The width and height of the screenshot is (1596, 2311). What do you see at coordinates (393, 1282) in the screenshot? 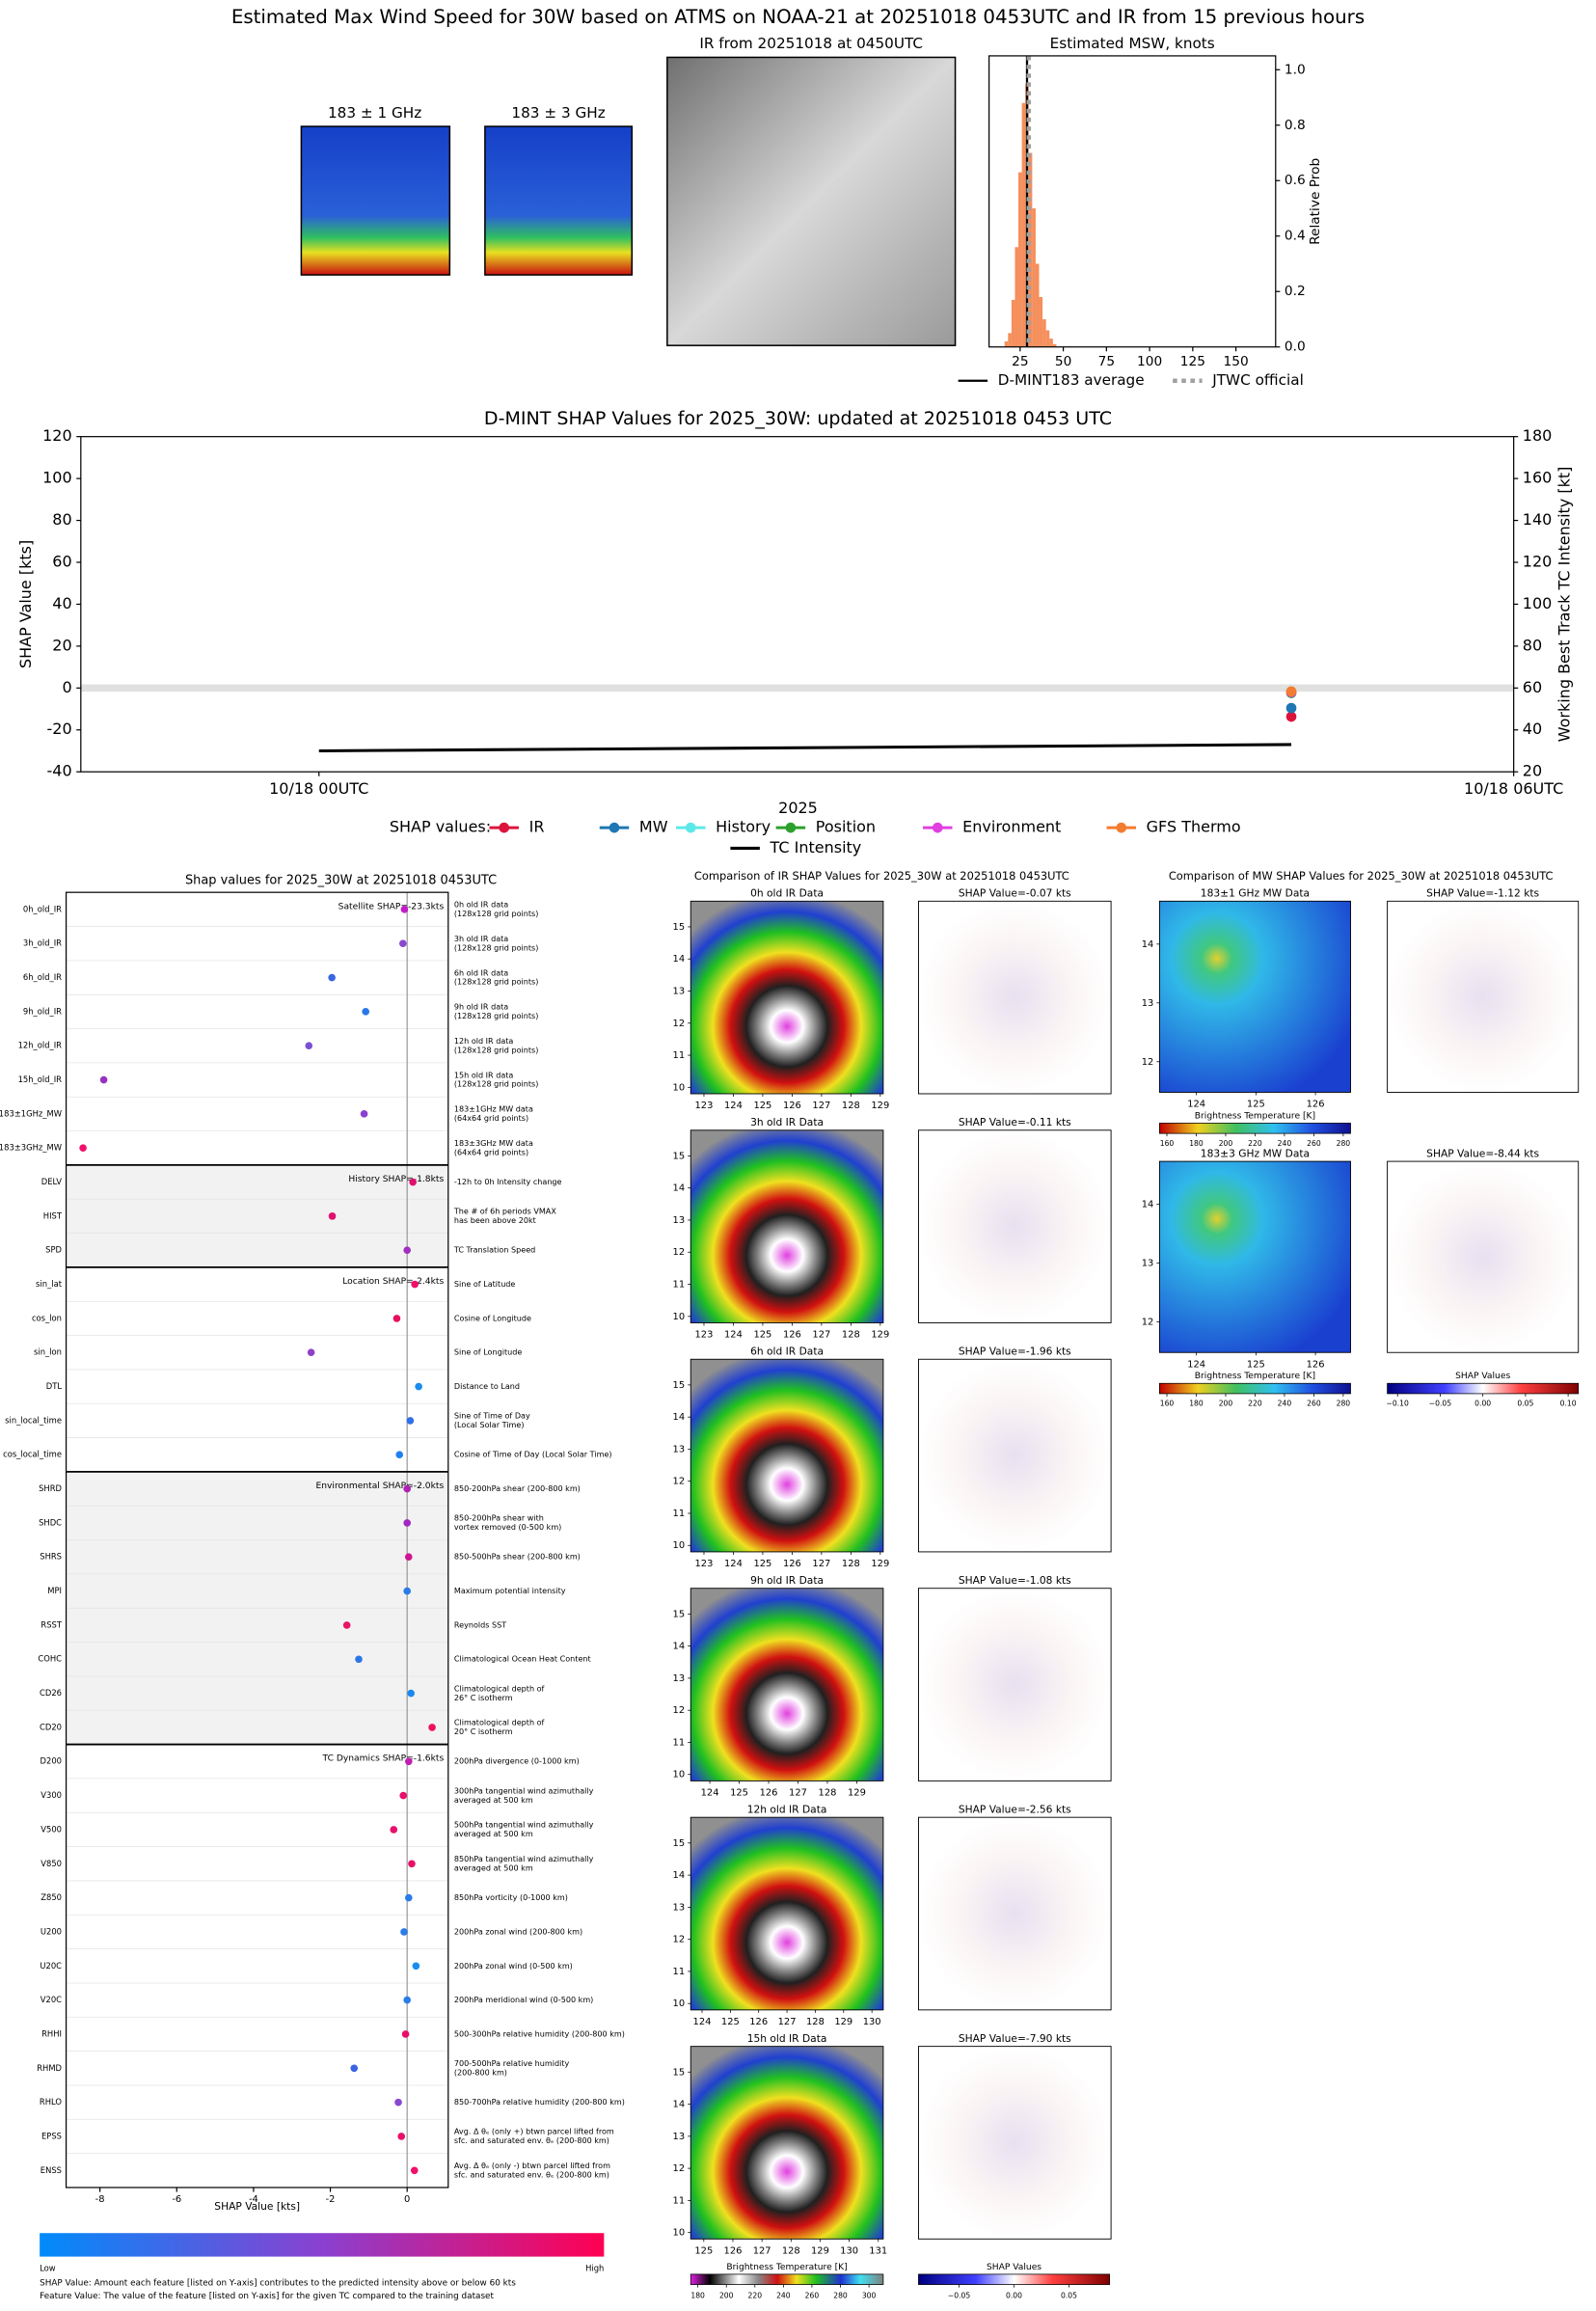
I see `group-label: Location SHAP=-2.4kts` at bounding box center [393, 1282].